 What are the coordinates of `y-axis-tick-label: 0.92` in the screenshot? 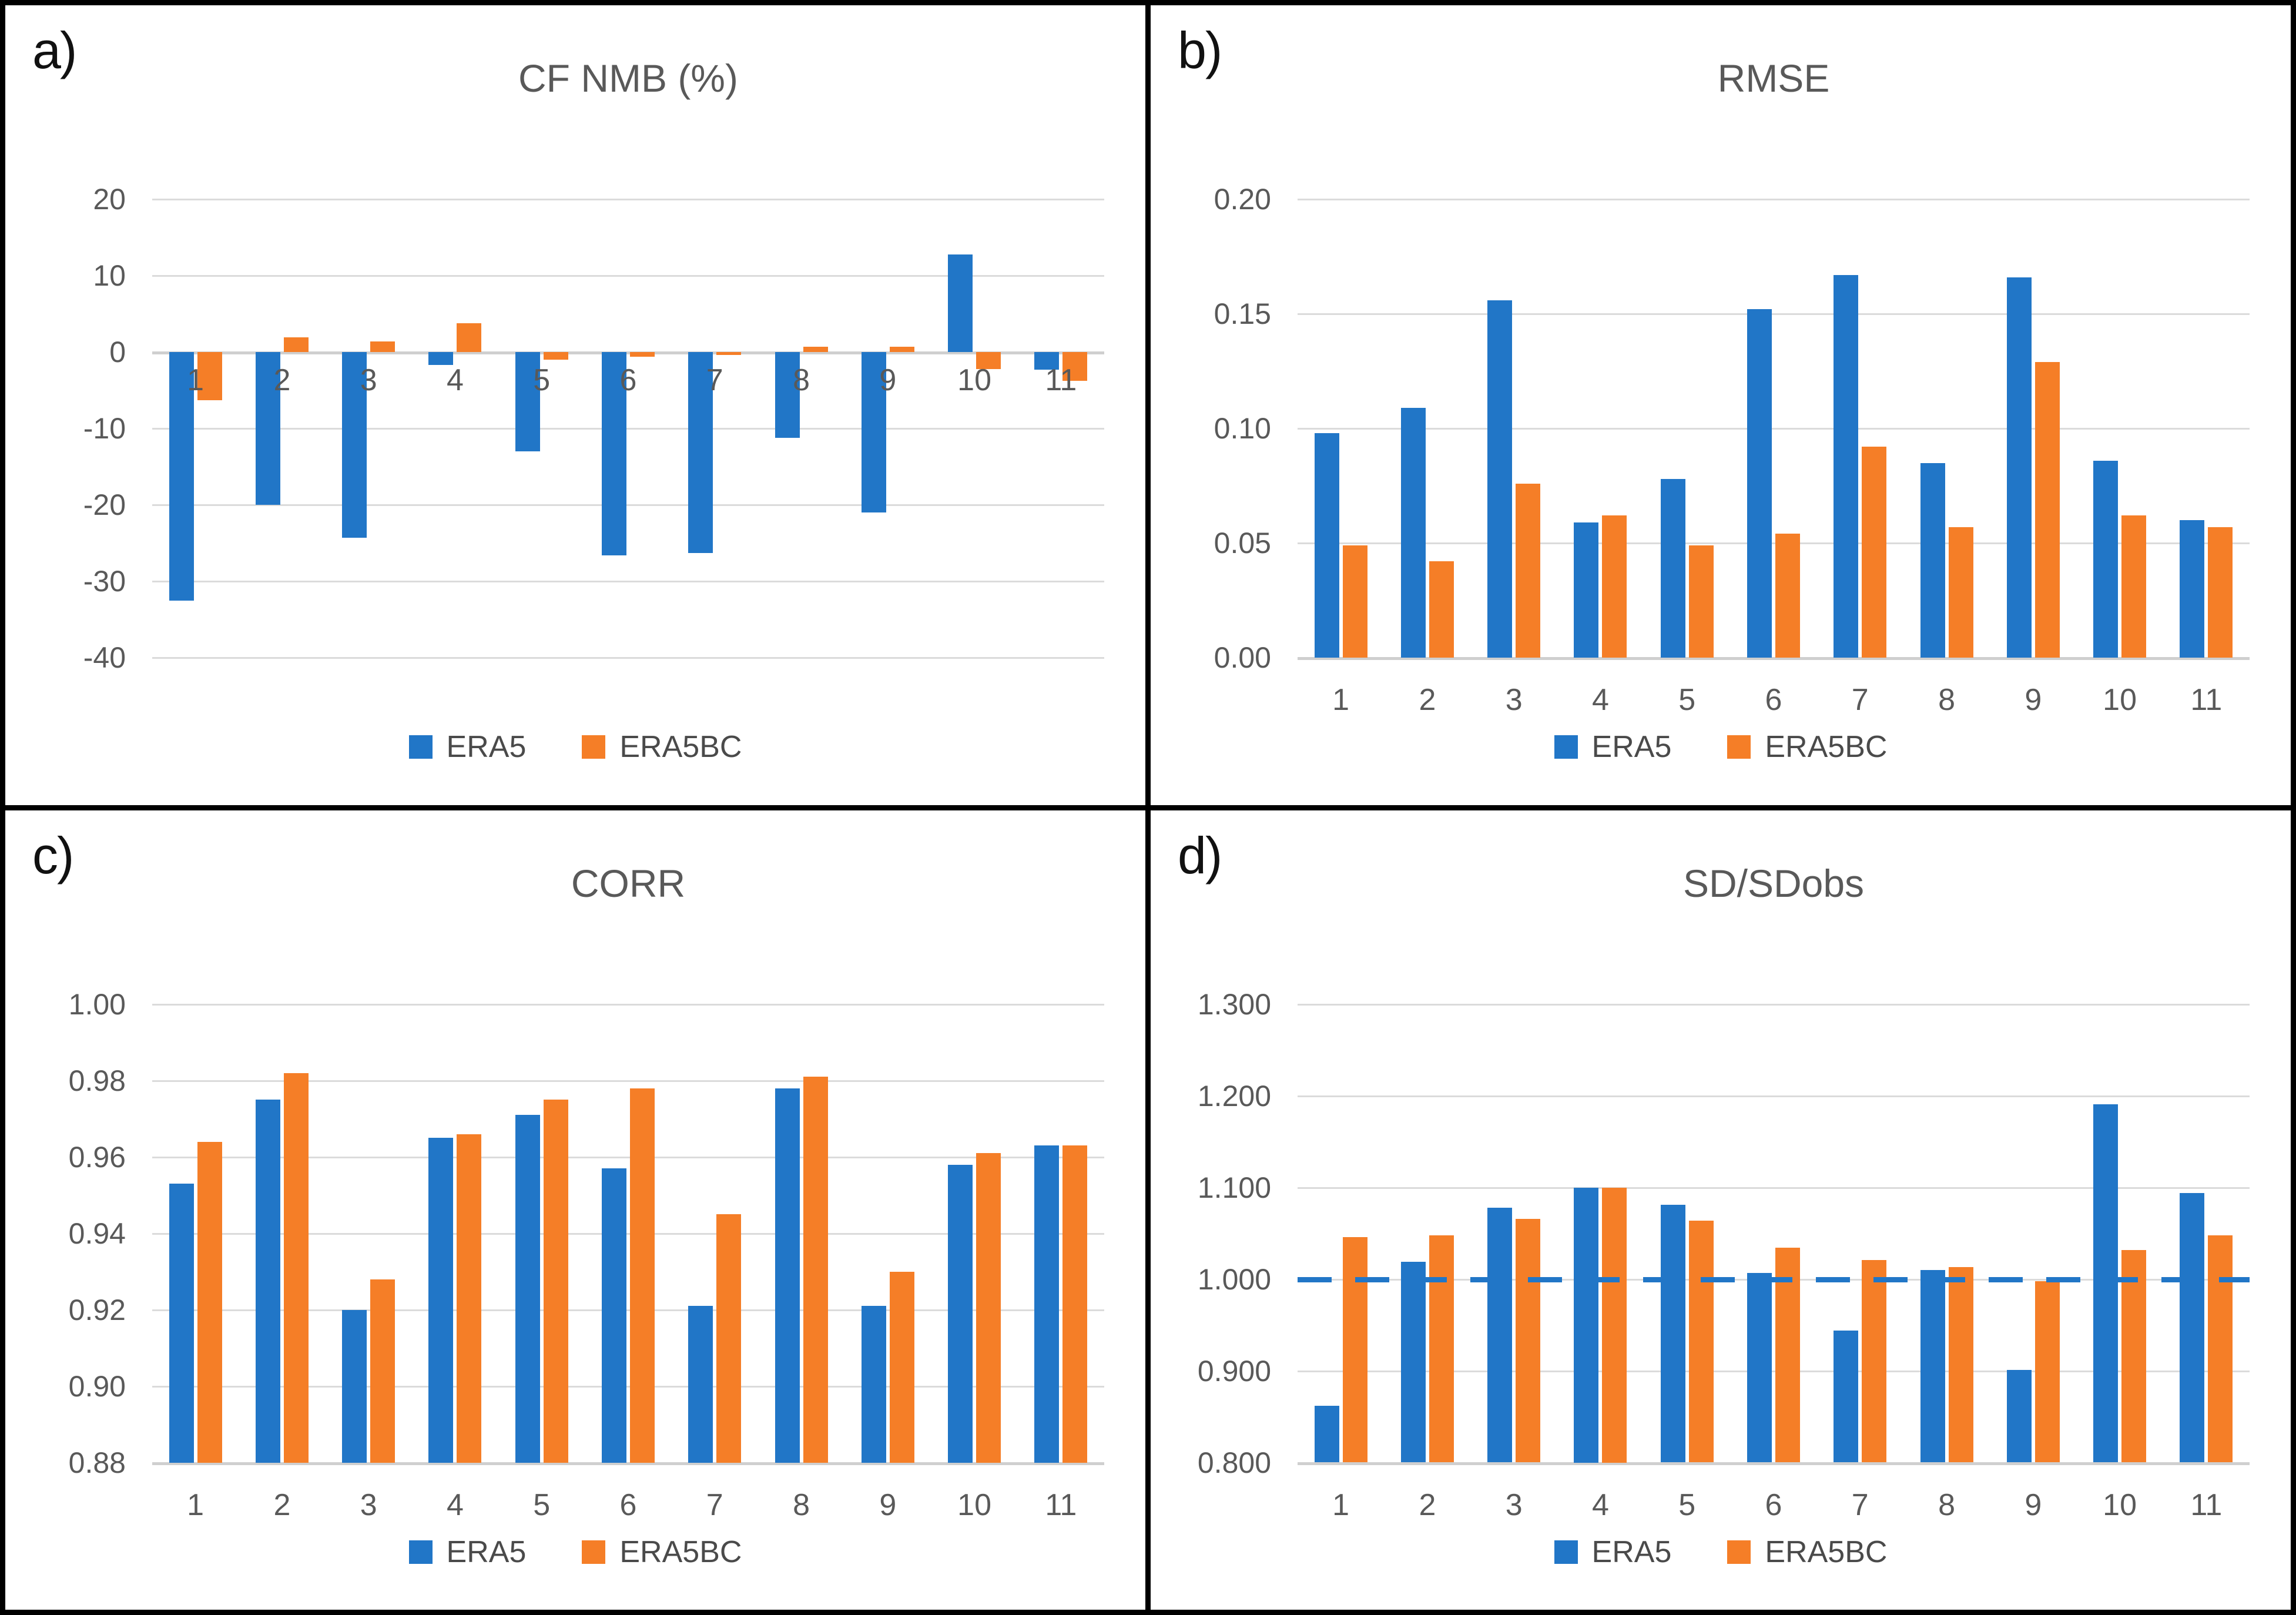 It's located at (97, 1309).